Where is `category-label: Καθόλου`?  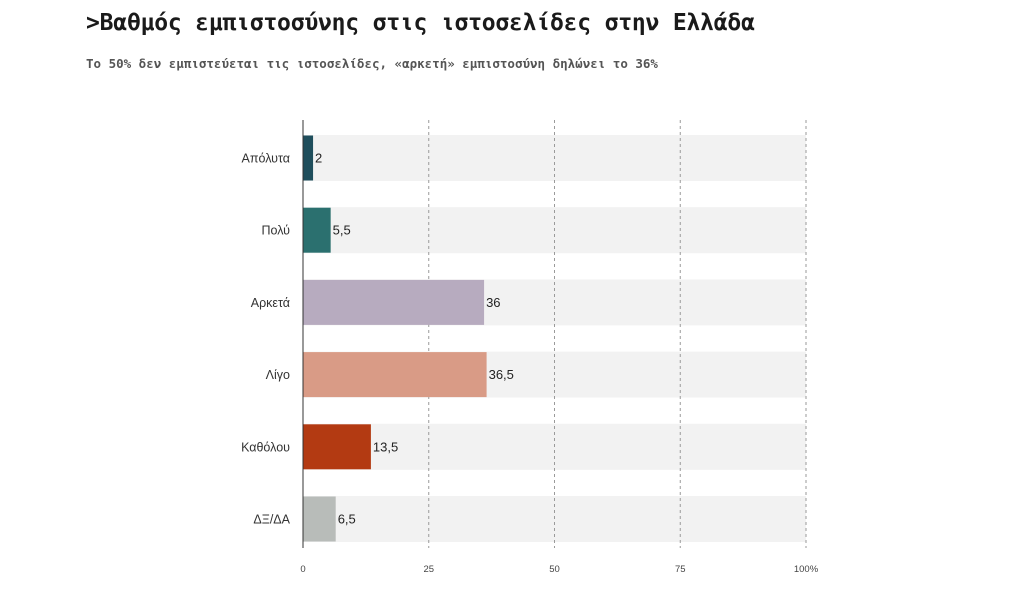
category-label: Καθόλου is located at coordinates (265, 447).